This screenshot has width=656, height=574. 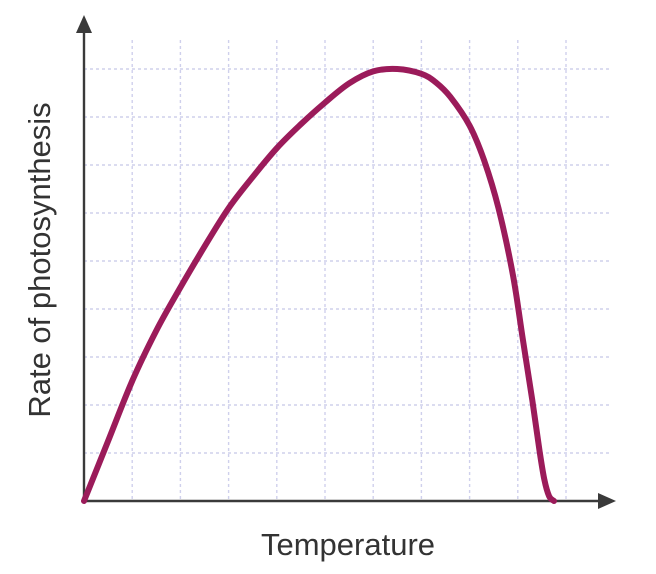 I want to click on y-axis-label: Rate of photosynthesis, so click(x=39, y=259).